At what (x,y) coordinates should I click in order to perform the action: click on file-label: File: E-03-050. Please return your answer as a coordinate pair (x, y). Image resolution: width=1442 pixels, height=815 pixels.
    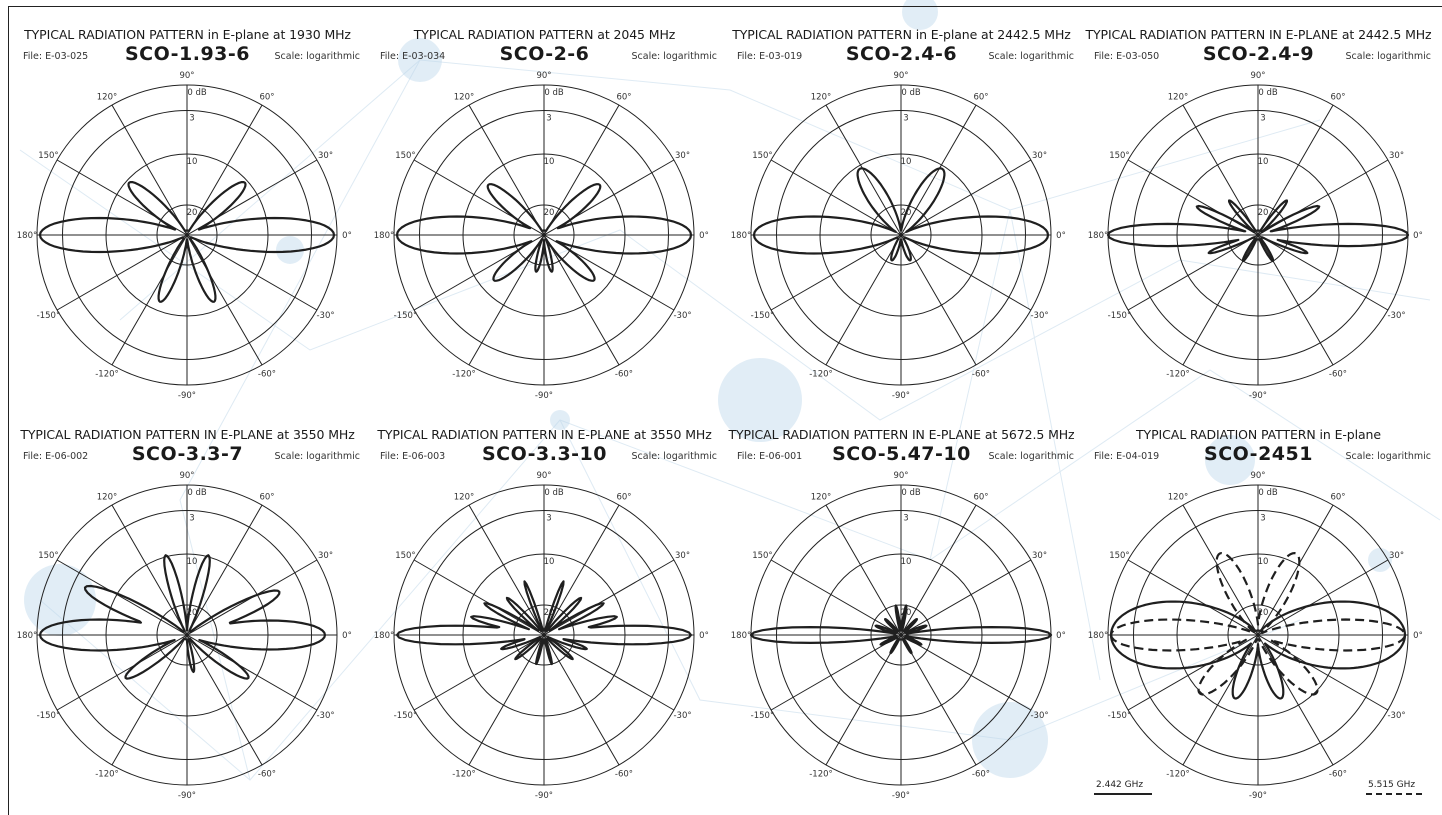
    Looking at the image, I should click on (1127, 56).